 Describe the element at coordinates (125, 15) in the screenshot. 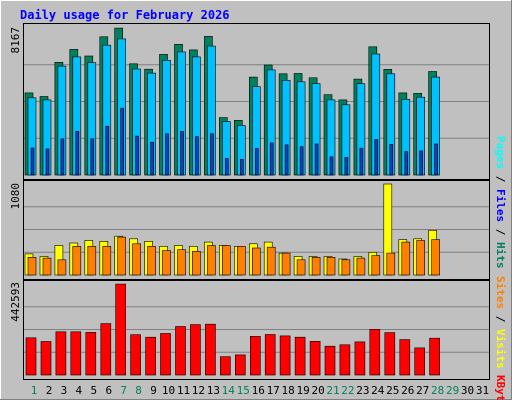

I see `chart-title: Daily usage for February 2026` at that location.